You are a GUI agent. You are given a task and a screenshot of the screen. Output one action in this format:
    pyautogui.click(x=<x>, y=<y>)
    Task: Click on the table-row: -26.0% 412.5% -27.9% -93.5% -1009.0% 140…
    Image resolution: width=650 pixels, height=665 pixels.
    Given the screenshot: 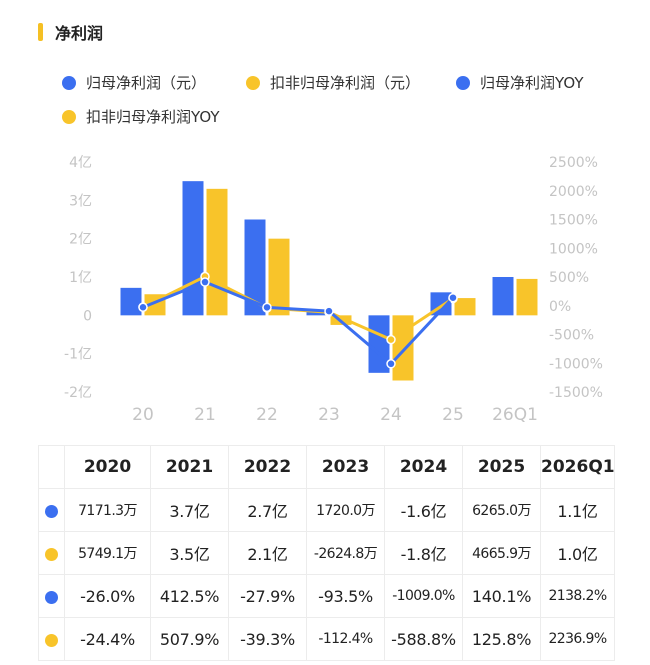 What is the action you would take?
    pyautogui.click(x=326, y=596)
    